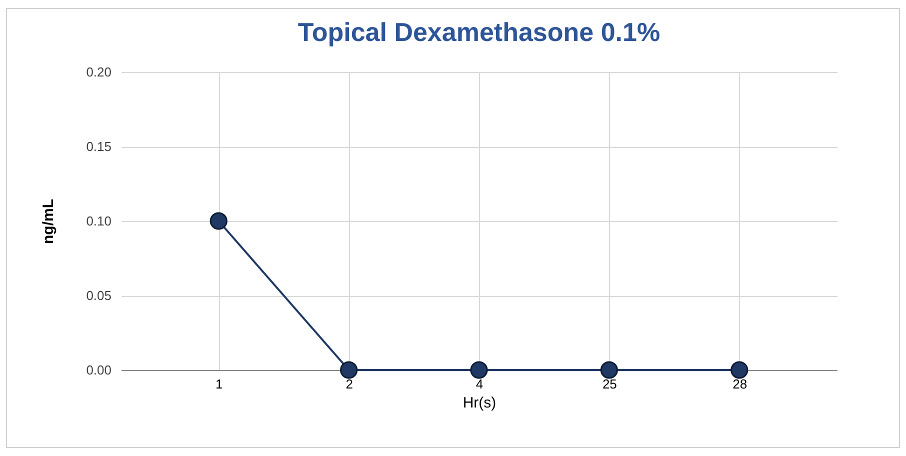  What do you see at coordinates (349, 384) in the screenshot?
I see `x-tick-label: 2` at bounding box center [349, 384].